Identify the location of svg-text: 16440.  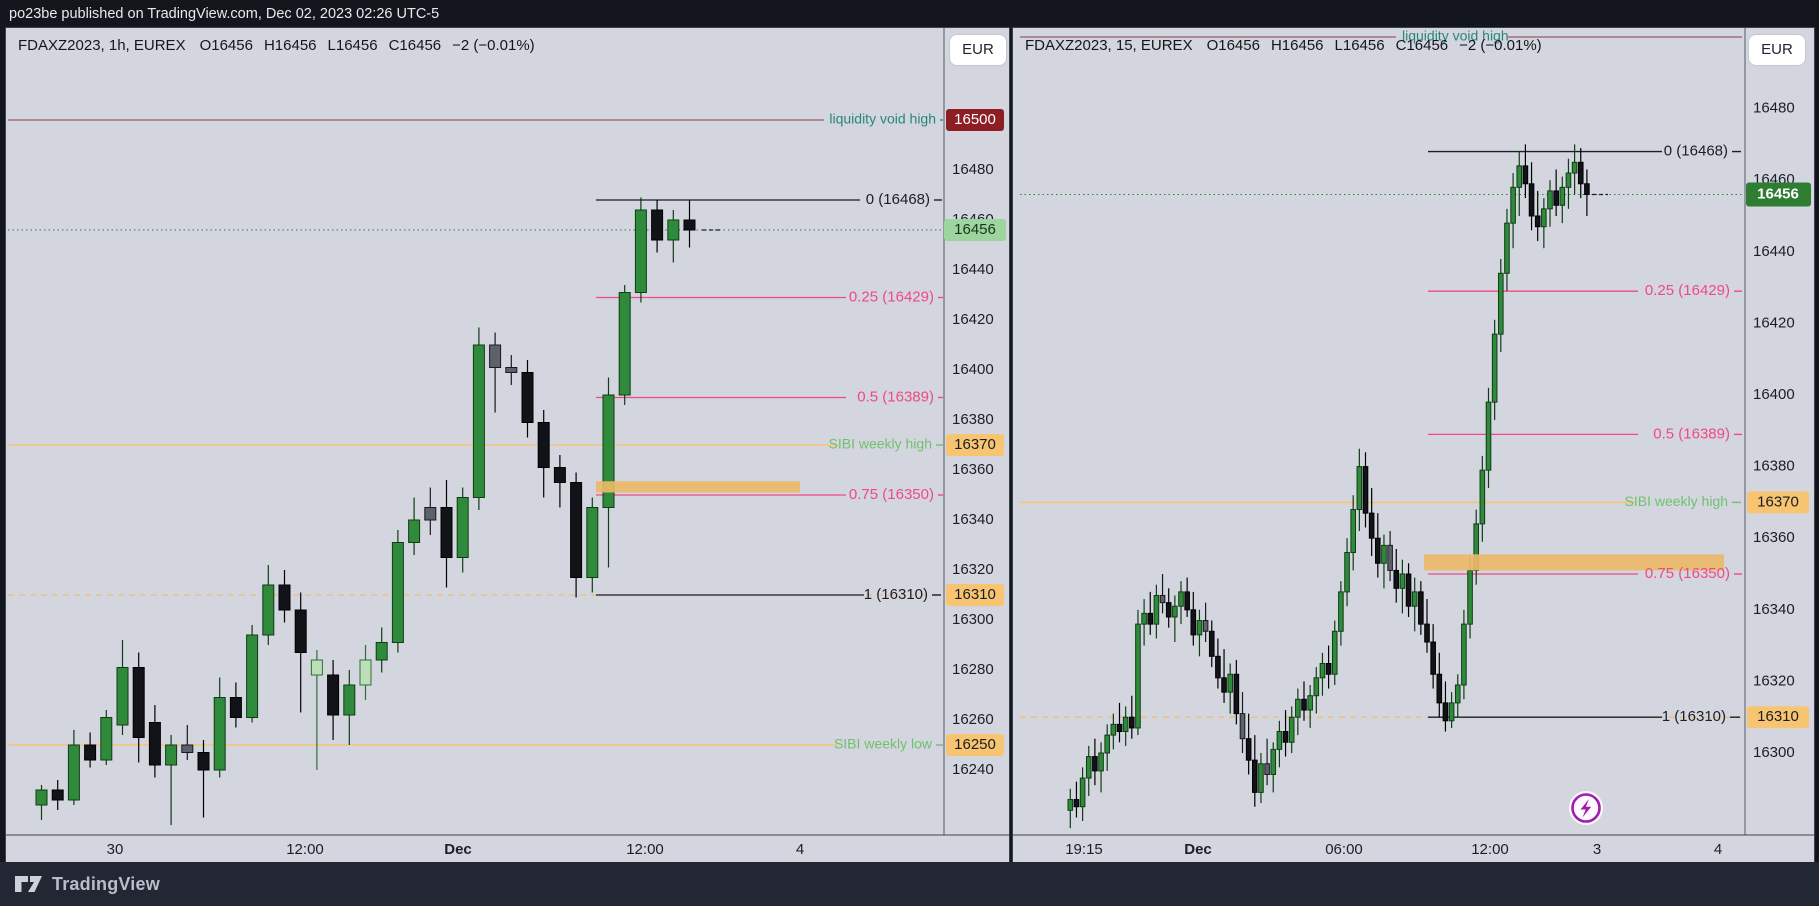
(1774, 251).